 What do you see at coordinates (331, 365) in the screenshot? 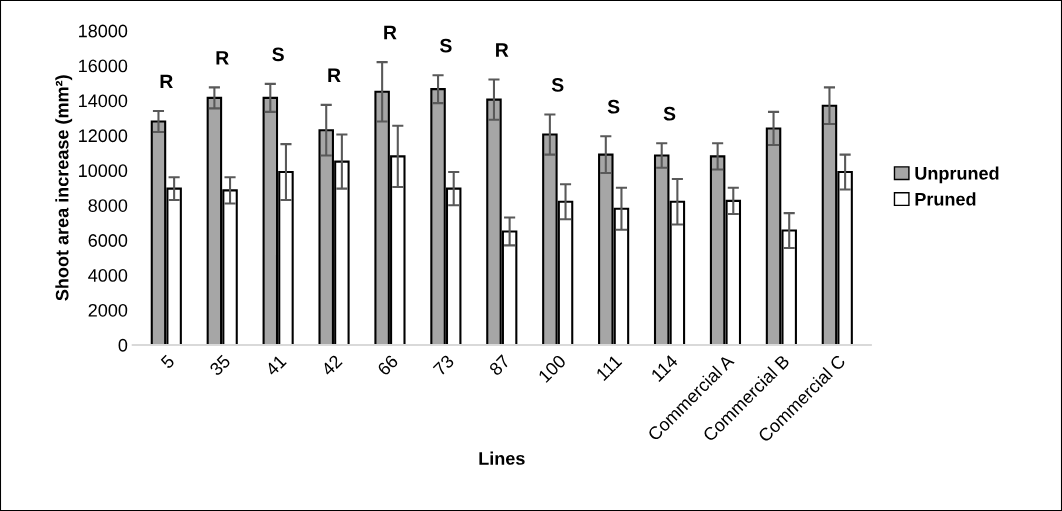
I see `x-tick-label: 42` at bounding box center [331, 365].